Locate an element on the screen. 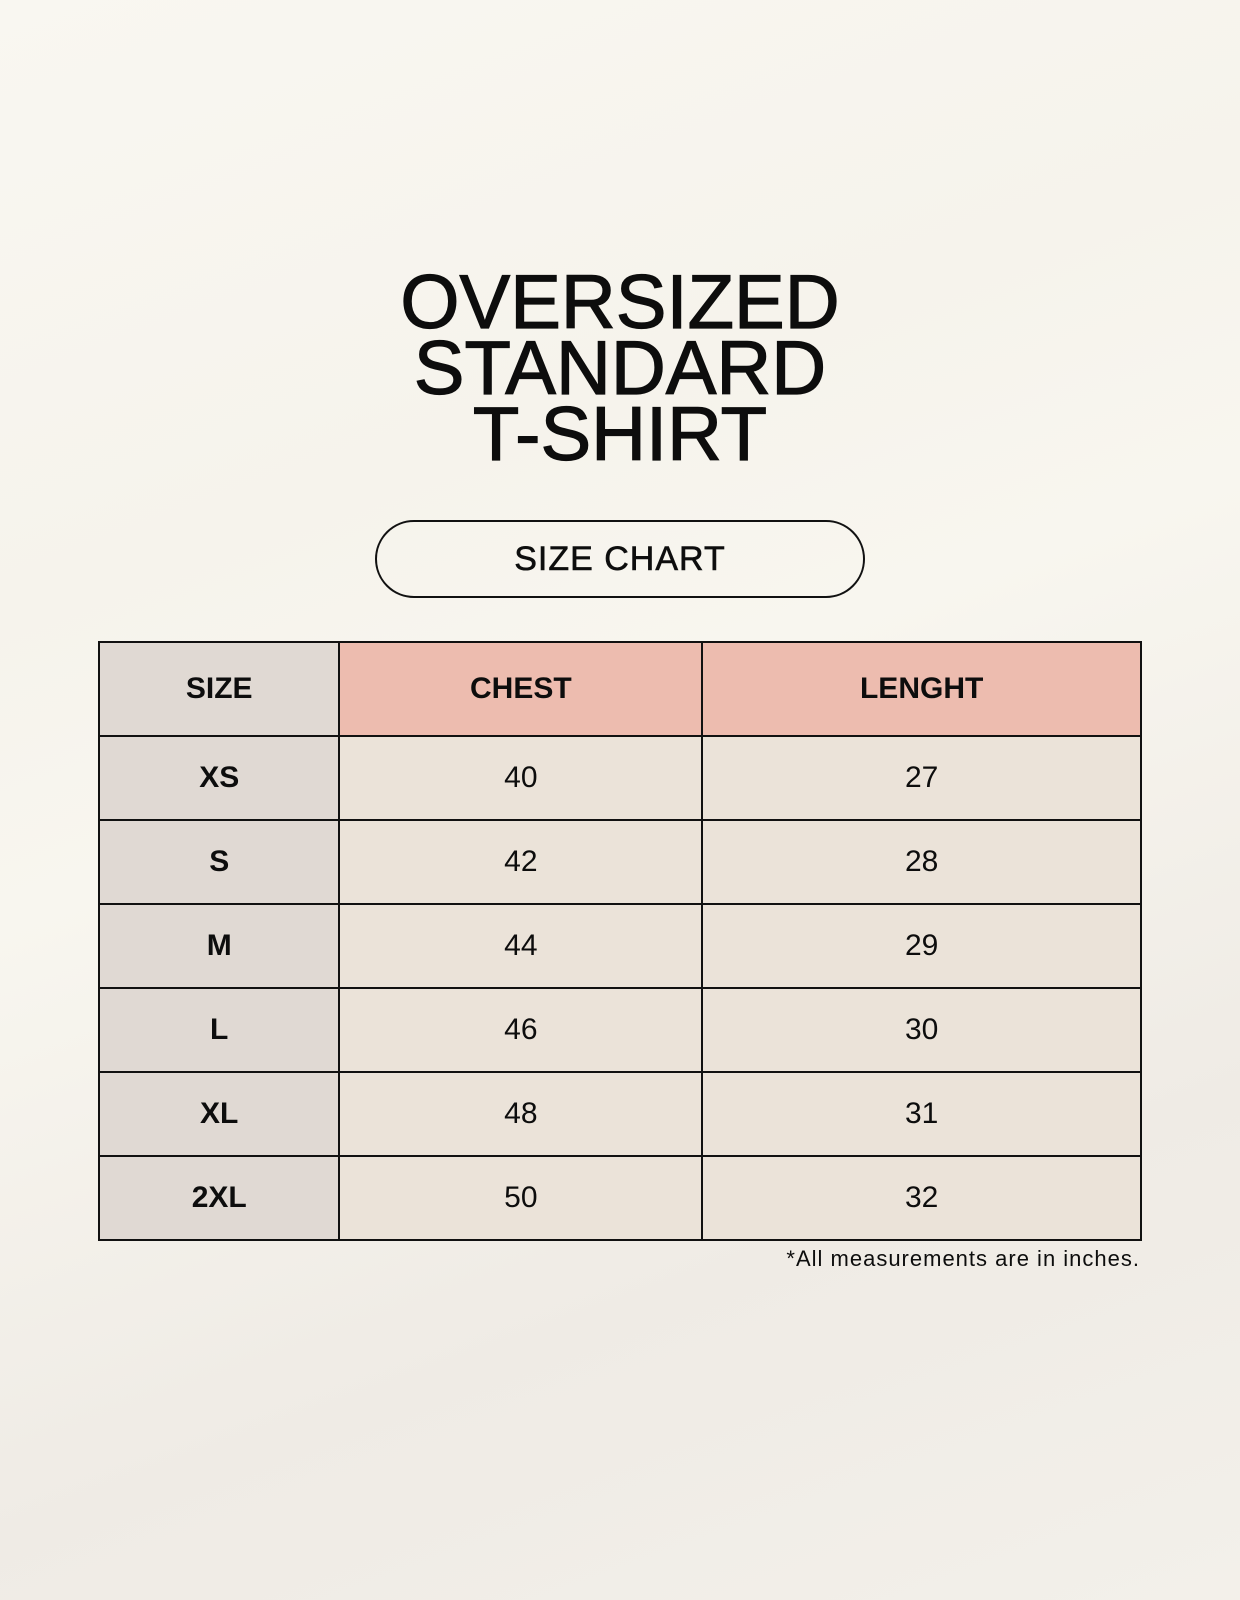 Image resolution: width=1240 pixels, height=1600 pixels. cell-size: 2XL is located at coordinates (219, 1198).